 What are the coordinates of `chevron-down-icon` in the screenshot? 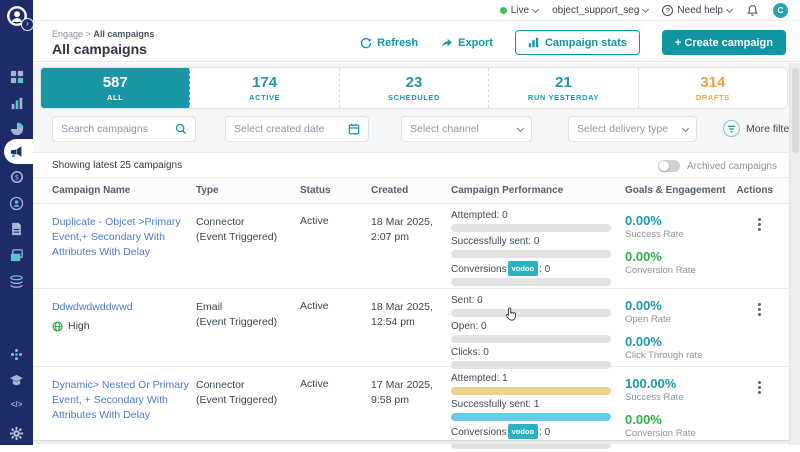 It's located at (646, 9).